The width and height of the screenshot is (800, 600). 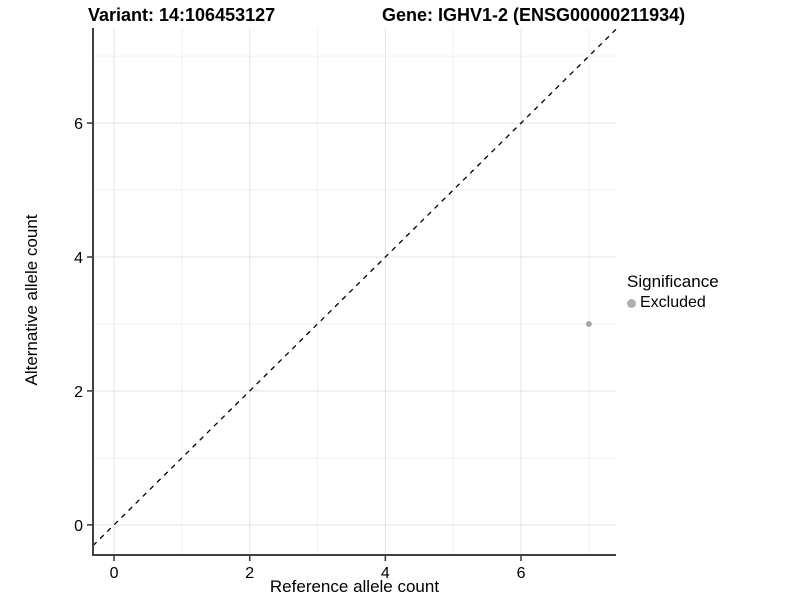 I want to click on plot-title-gene: Gene: IGHV1-2 (ENSG00000211934), so click(x=534, y=15).